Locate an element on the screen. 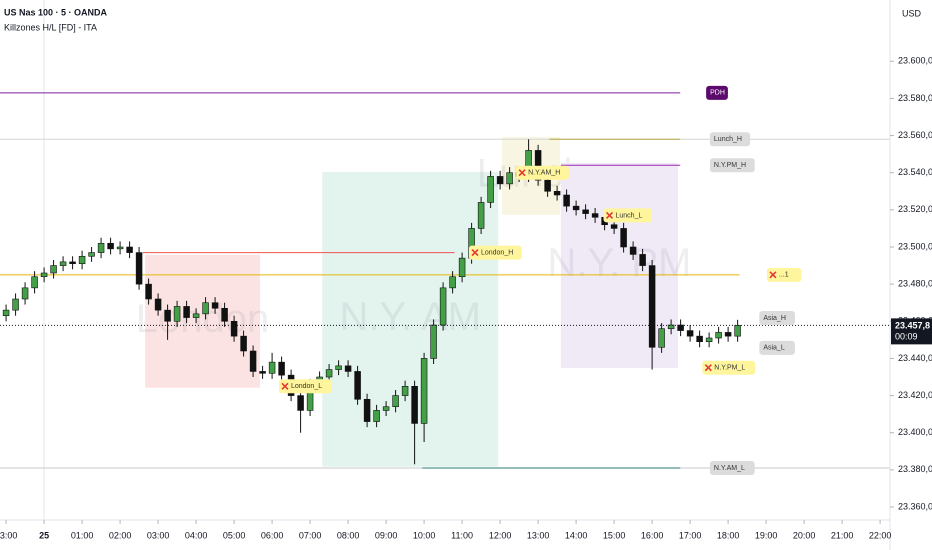 The width and height of the screenshot is (932, 550). level-tag: ...1 is located at coordinates (784, 274).